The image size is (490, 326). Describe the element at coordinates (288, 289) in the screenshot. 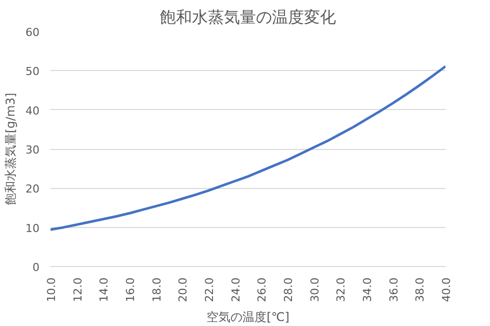

I see `x-tick-label: 28.0` at that location.